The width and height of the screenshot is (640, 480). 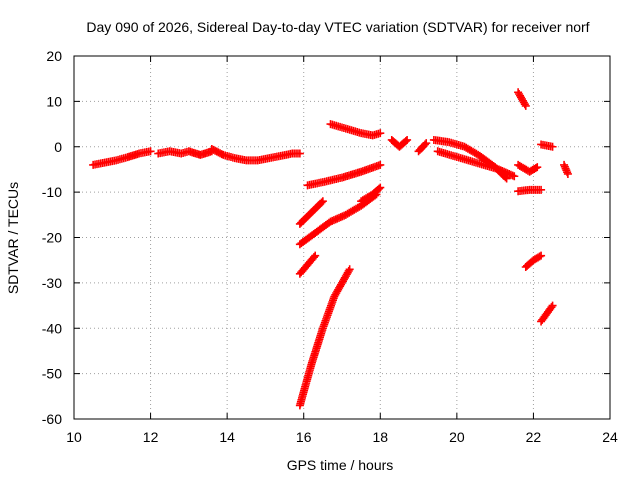 What do you see at coordinates (13, 238) in the screenshot?
I see `y-axis-label: SDTVAR / TECUs` at bounding box center [13, 238].